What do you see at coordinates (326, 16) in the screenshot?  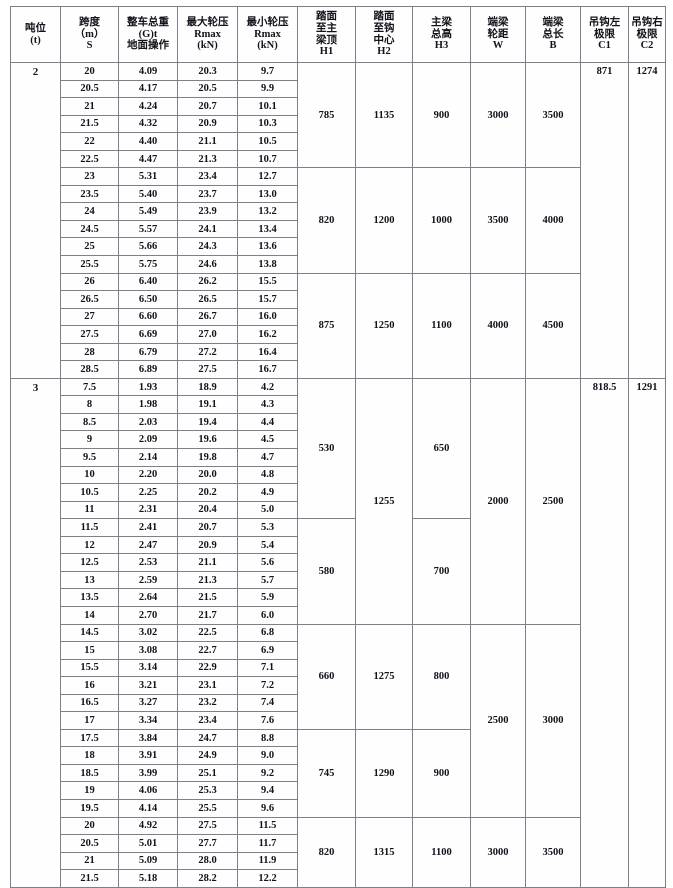 I see `column-header-line: 踏面` at bounding box center [326, 16].